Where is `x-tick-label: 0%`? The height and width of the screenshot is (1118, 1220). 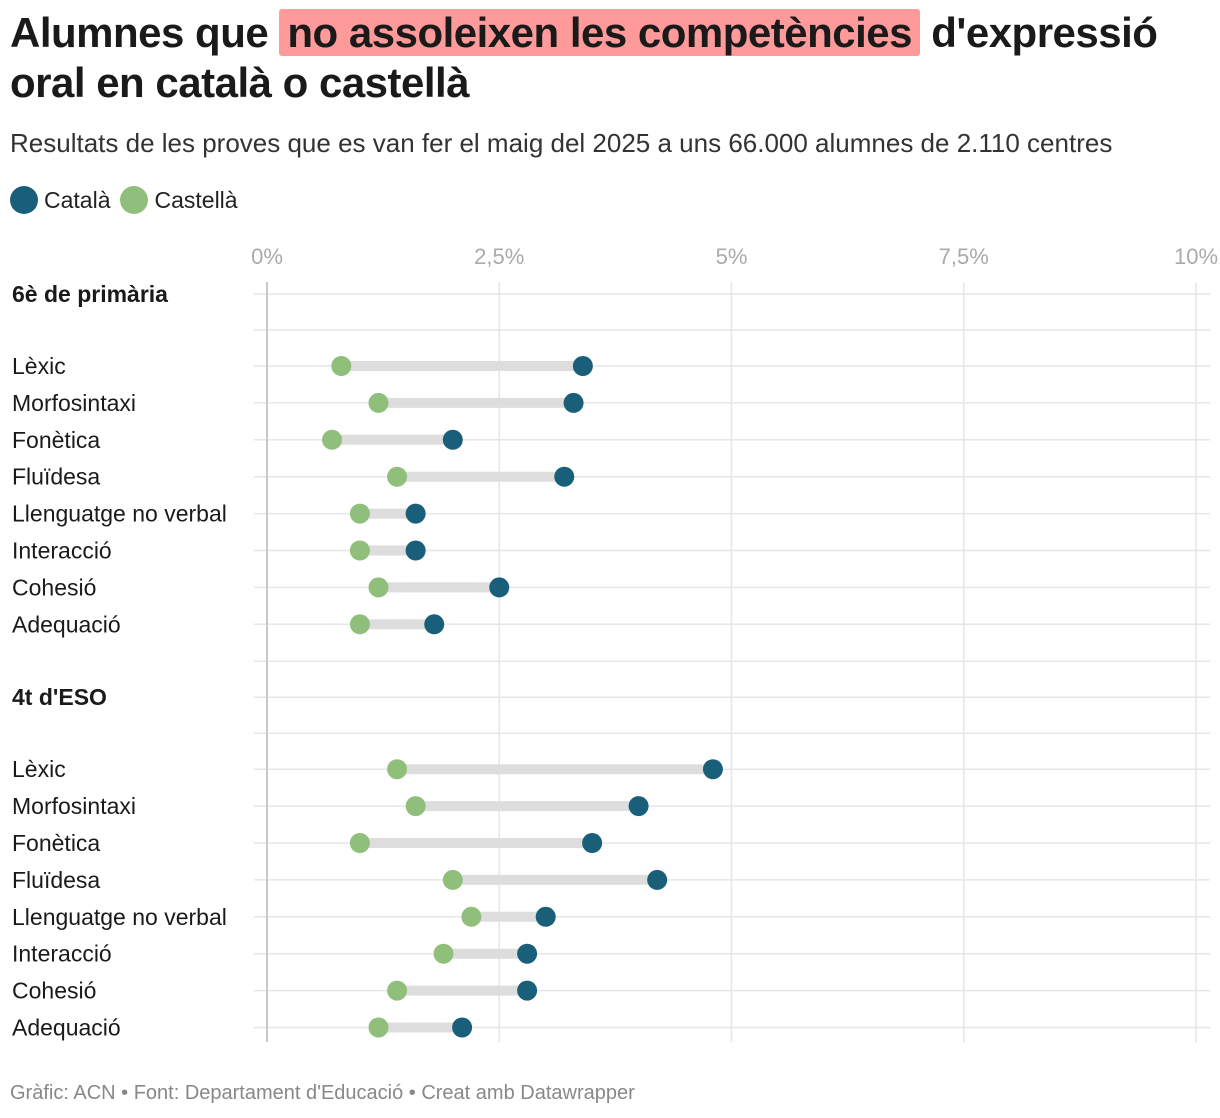
x-tick-label: 0% is located at coordinates (267, 256).